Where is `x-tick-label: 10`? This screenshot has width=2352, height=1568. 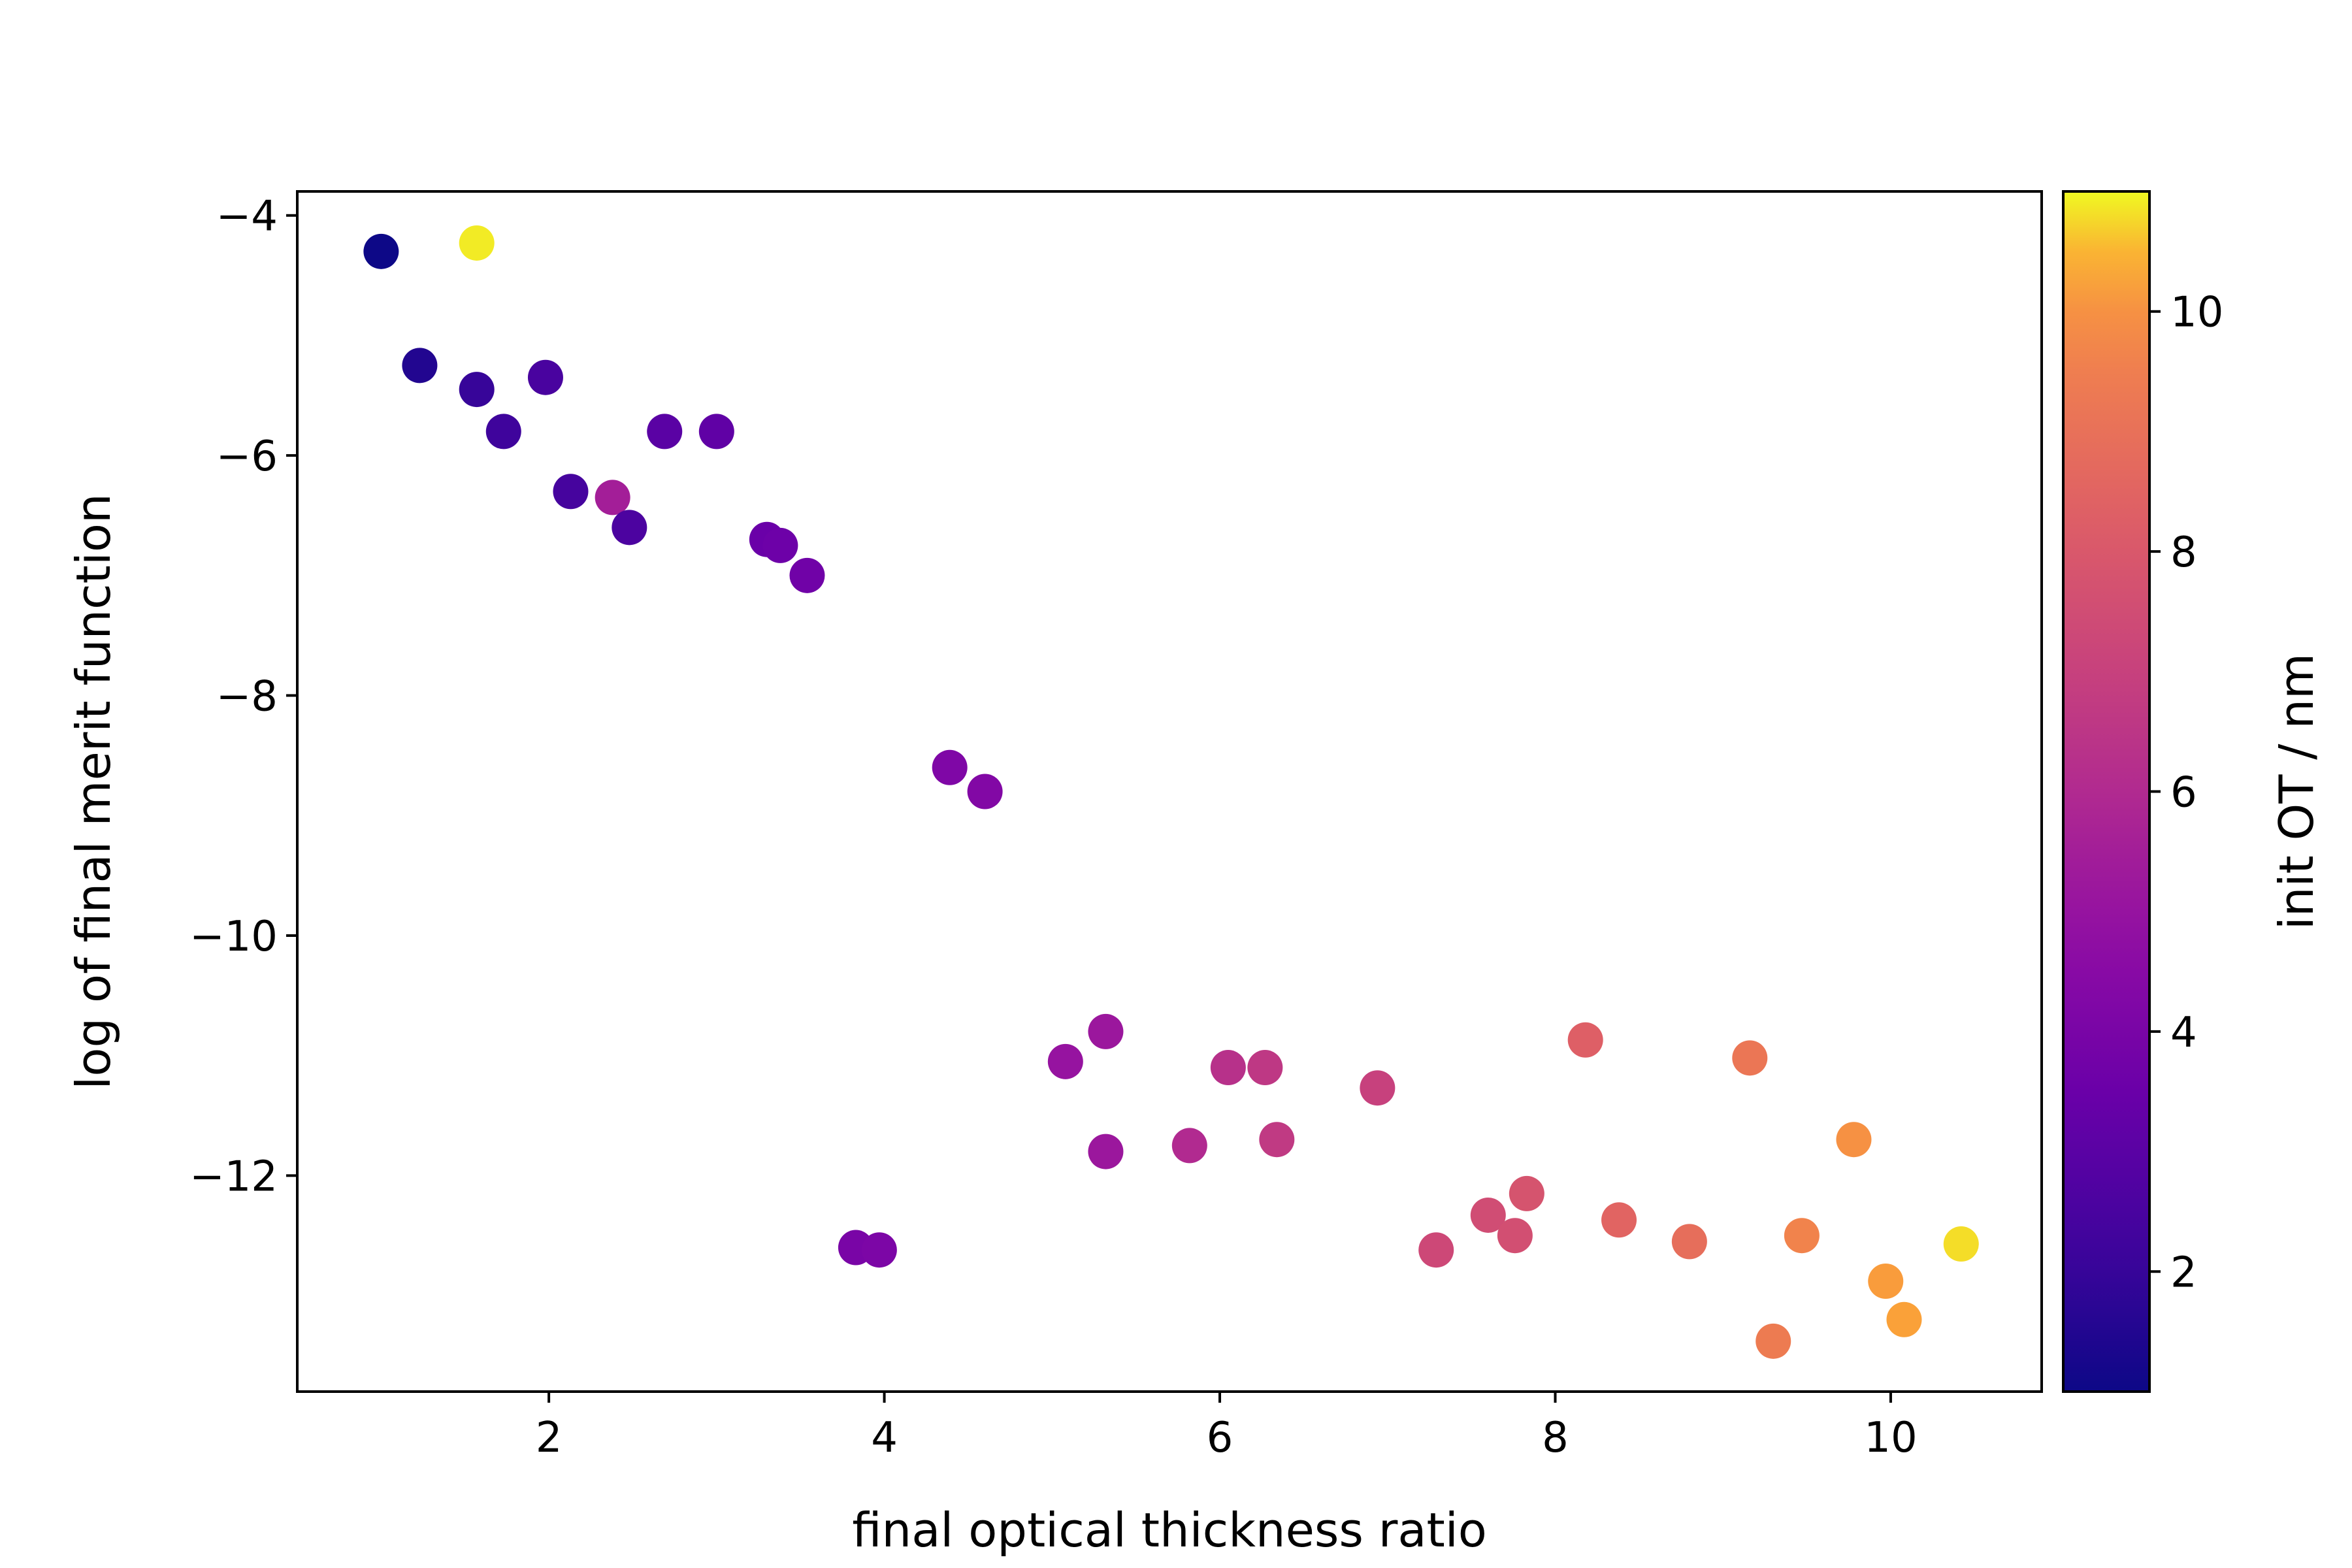
x-tick-label: 10 is located at coordinates (1890, 1438).